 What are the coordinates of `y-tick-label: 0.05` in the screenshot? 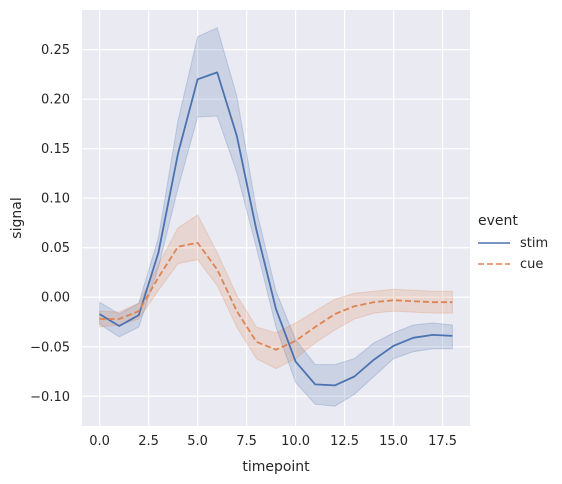 It's located at (55, 248).